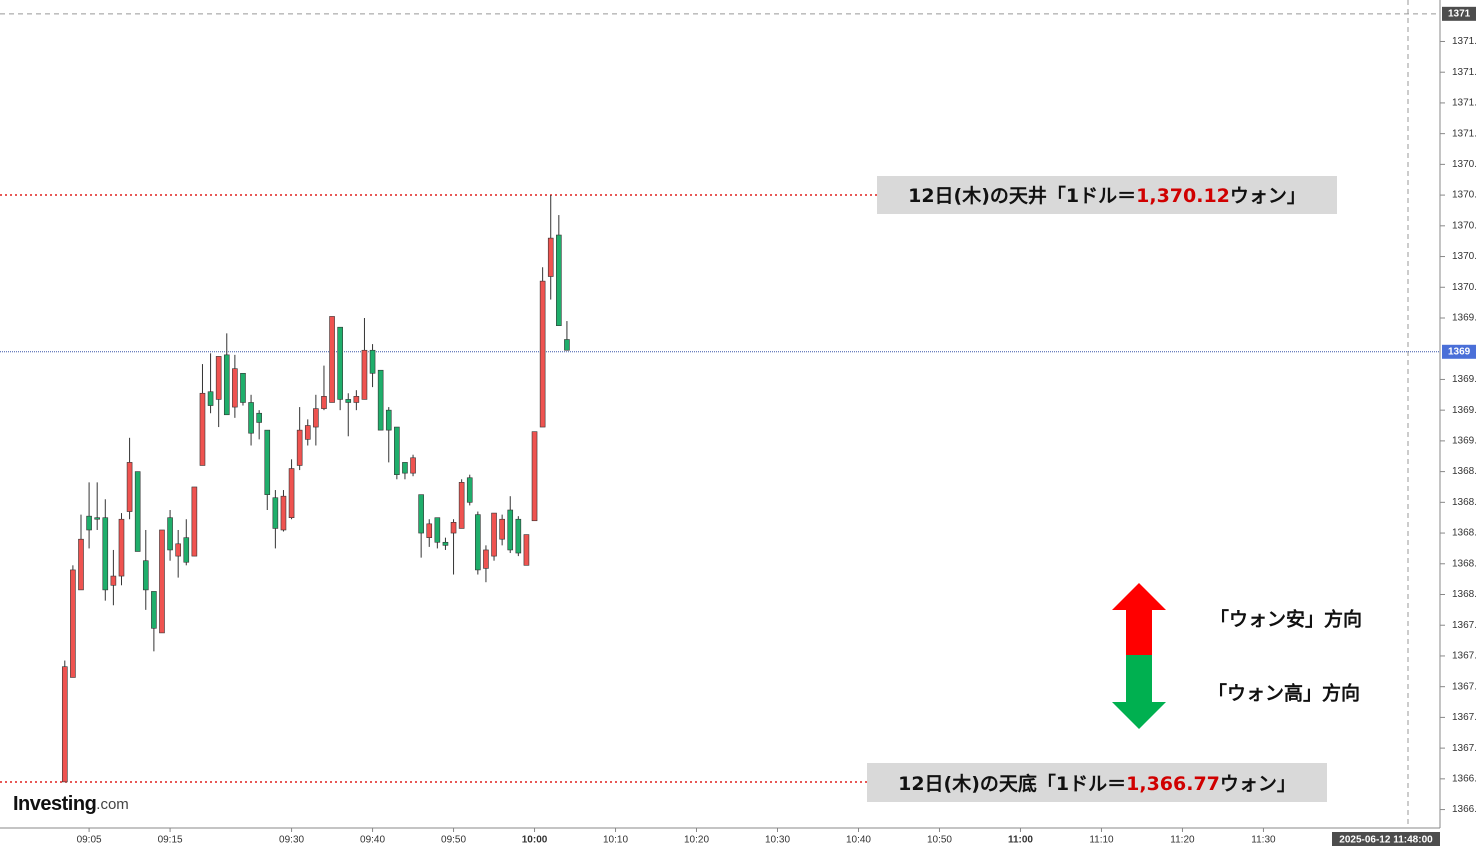 This screenshot has height=846, width=1476. Describe the element at coordinates (170, 840) in the screenshot. I see `x-tick-label: 09:15` at that location.